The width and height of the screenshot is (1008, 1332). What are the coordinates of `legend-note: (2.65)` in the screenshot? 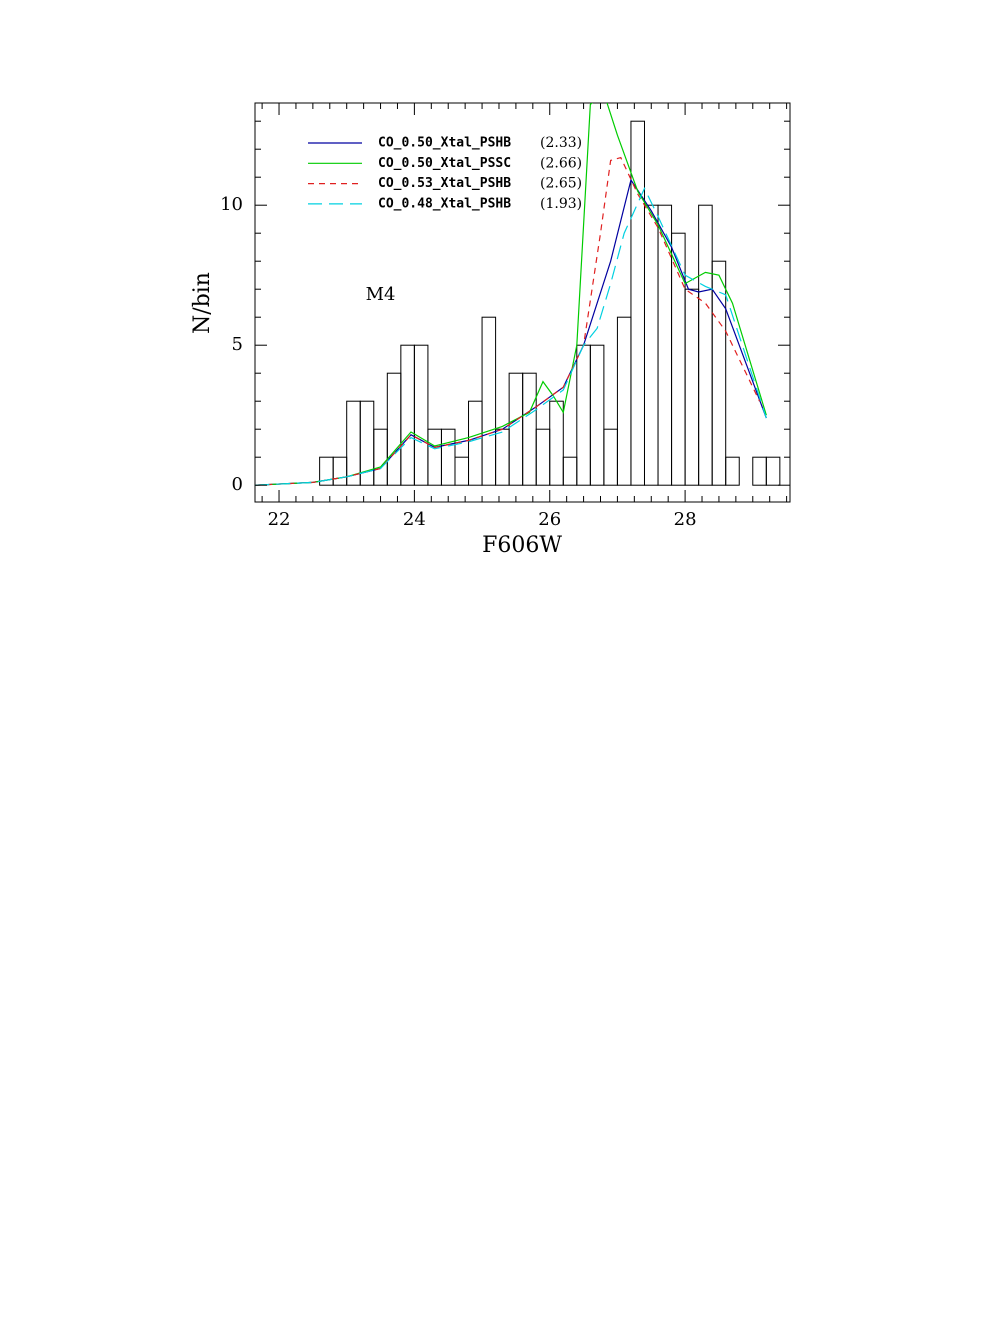 It's located at (561, 184).